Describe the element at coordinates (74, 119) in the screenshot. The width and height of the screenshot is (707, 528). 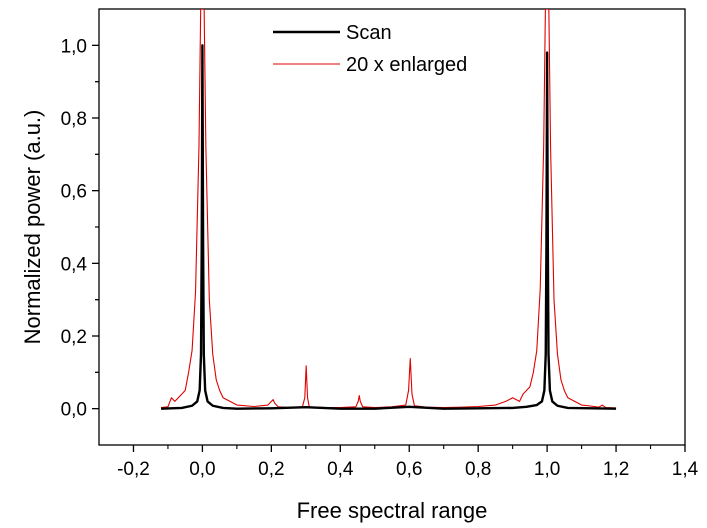
I see `y-tick-label: 0,8` at that location.